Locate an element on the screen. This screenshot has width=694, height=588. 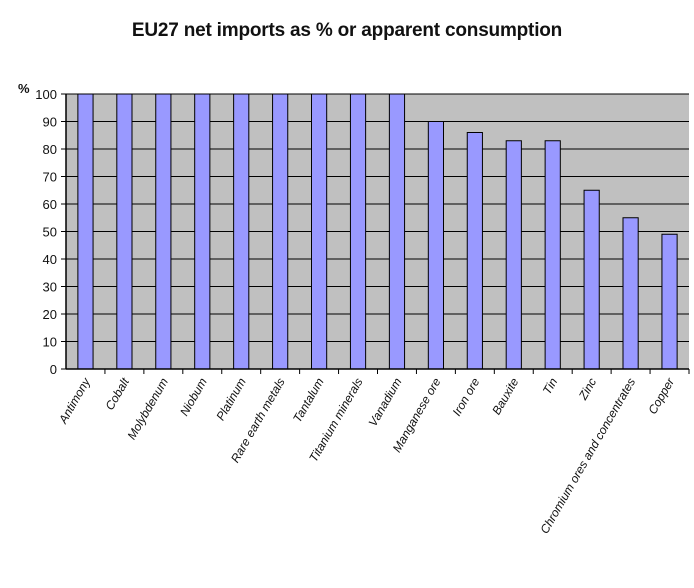
y-tick-label: 50 is located at coordinates (50, 232).